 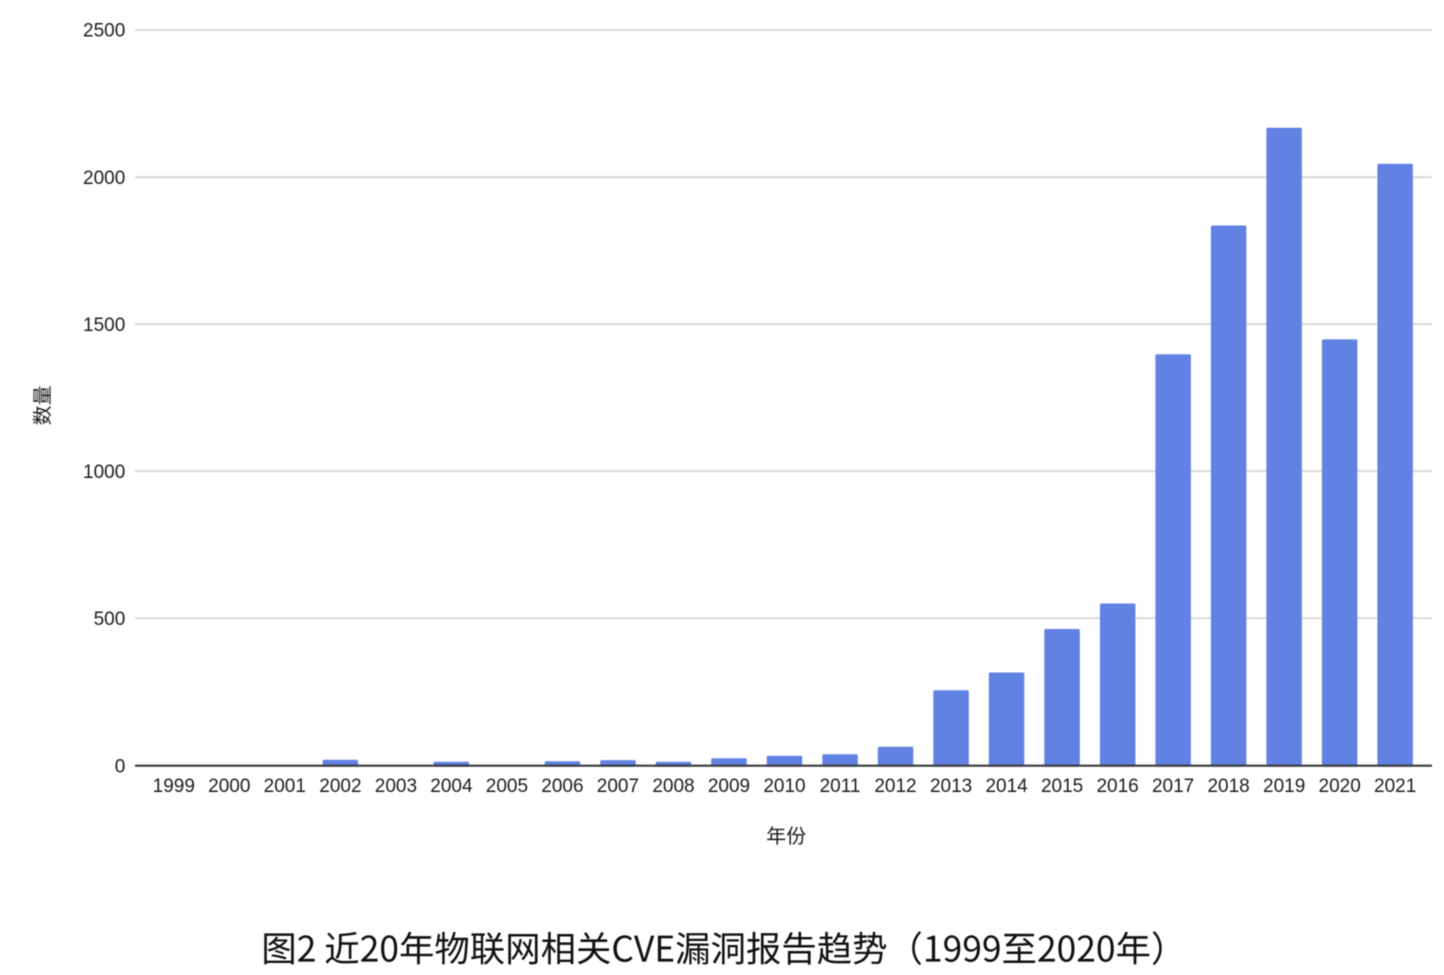 What do you see at coordinates (285, 786) in the screenshot?
I see `svg-text: 2001` at bounding box center [285, 786].